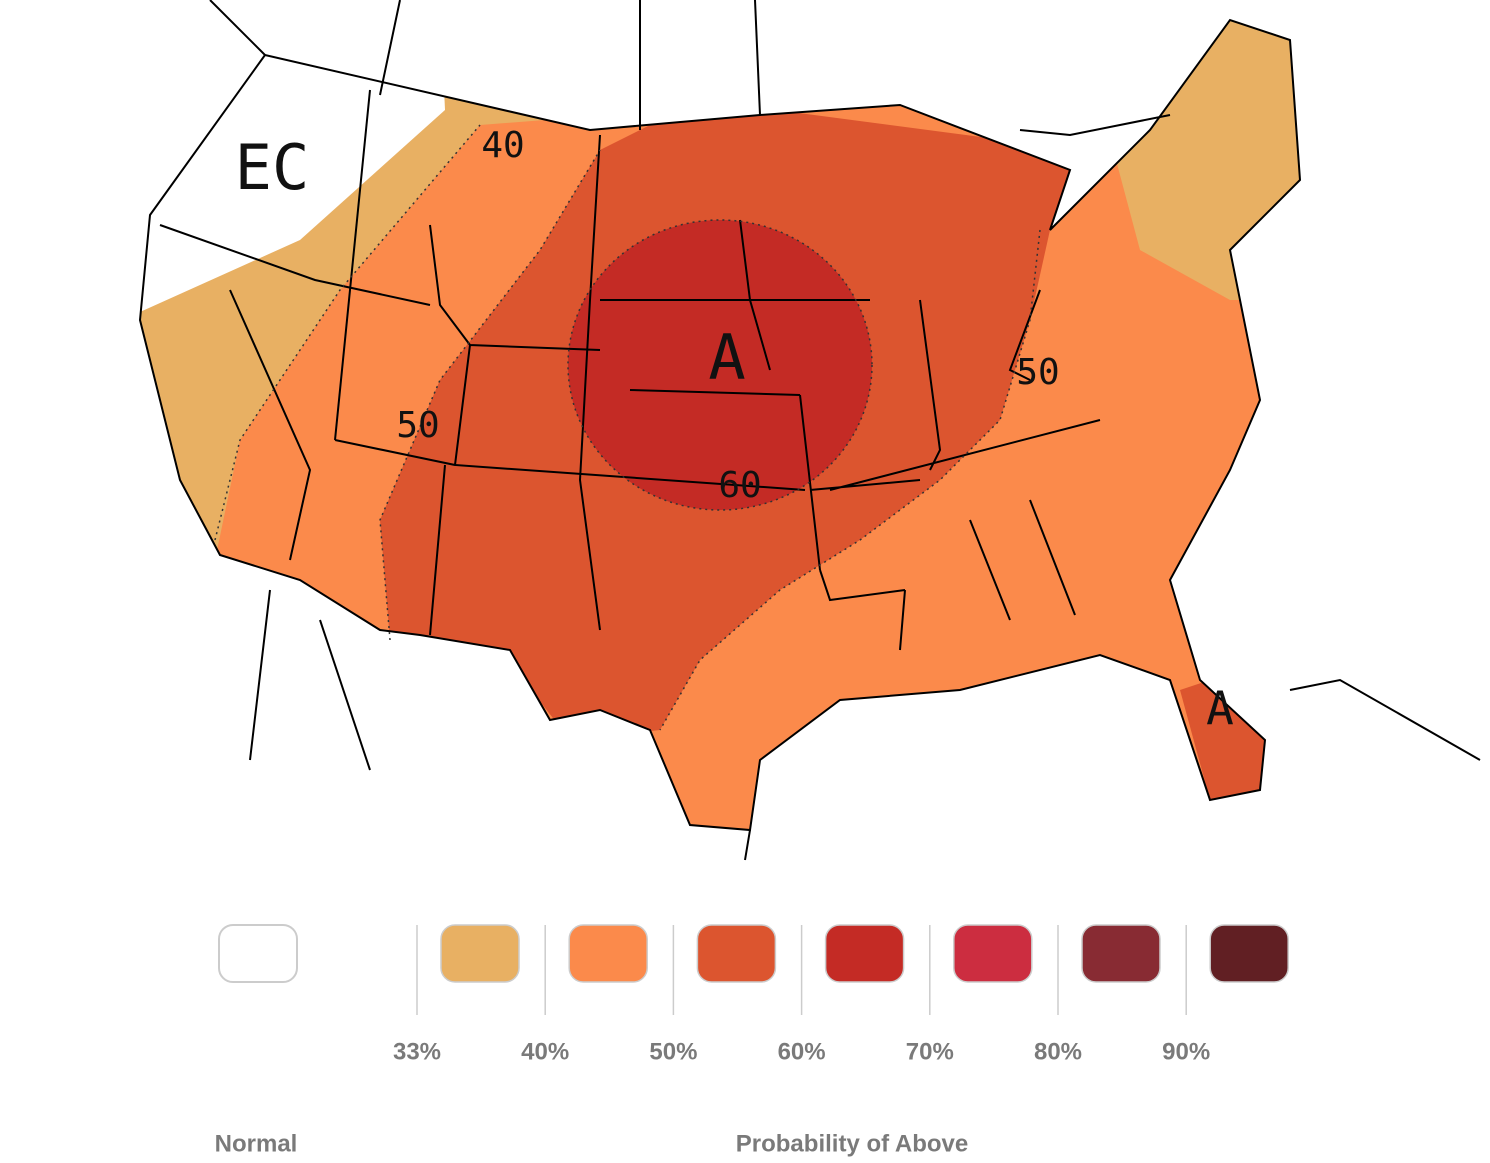 The width and height of the screenshot is (1490, 1163). What do you see at coordinates (739, 485) in the screenshot?
I see `map-label: 60` at bounding box center [739, 485].